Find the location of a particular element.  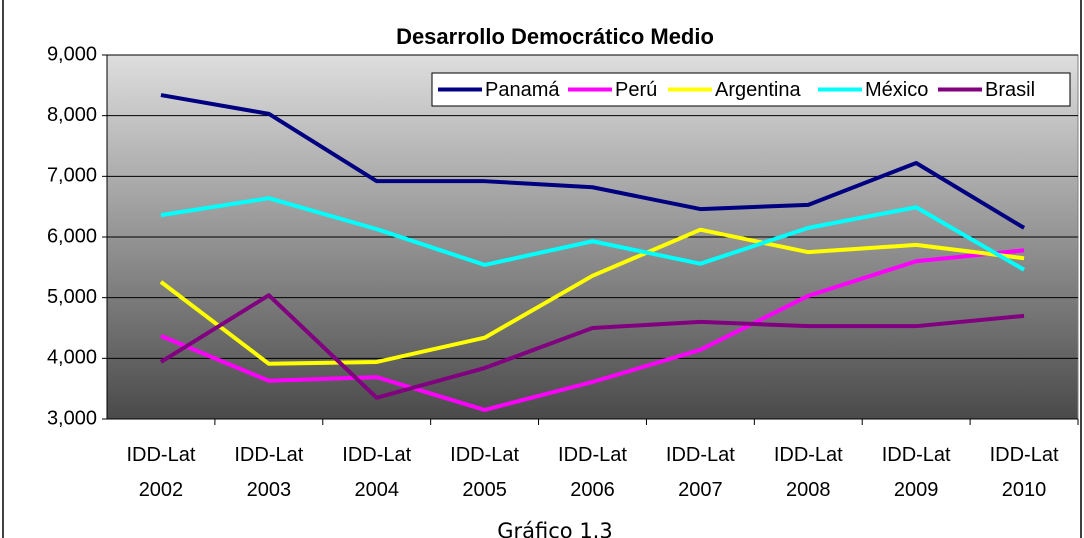

x-tick-label: IDD-Lat 2004 is located at coordinates (376, 472).